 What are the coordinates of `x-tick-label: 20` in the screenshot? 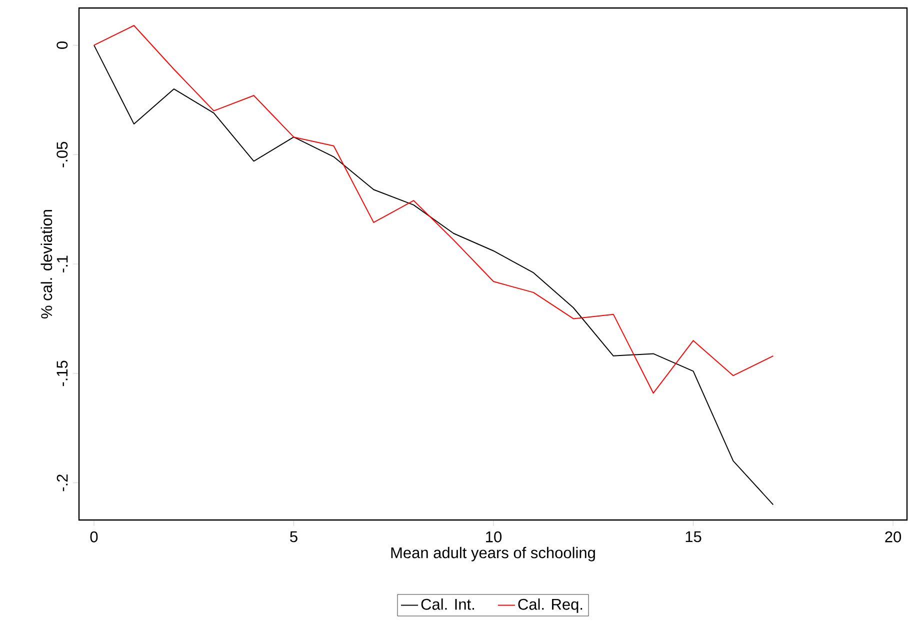 It's located at (893, 536).